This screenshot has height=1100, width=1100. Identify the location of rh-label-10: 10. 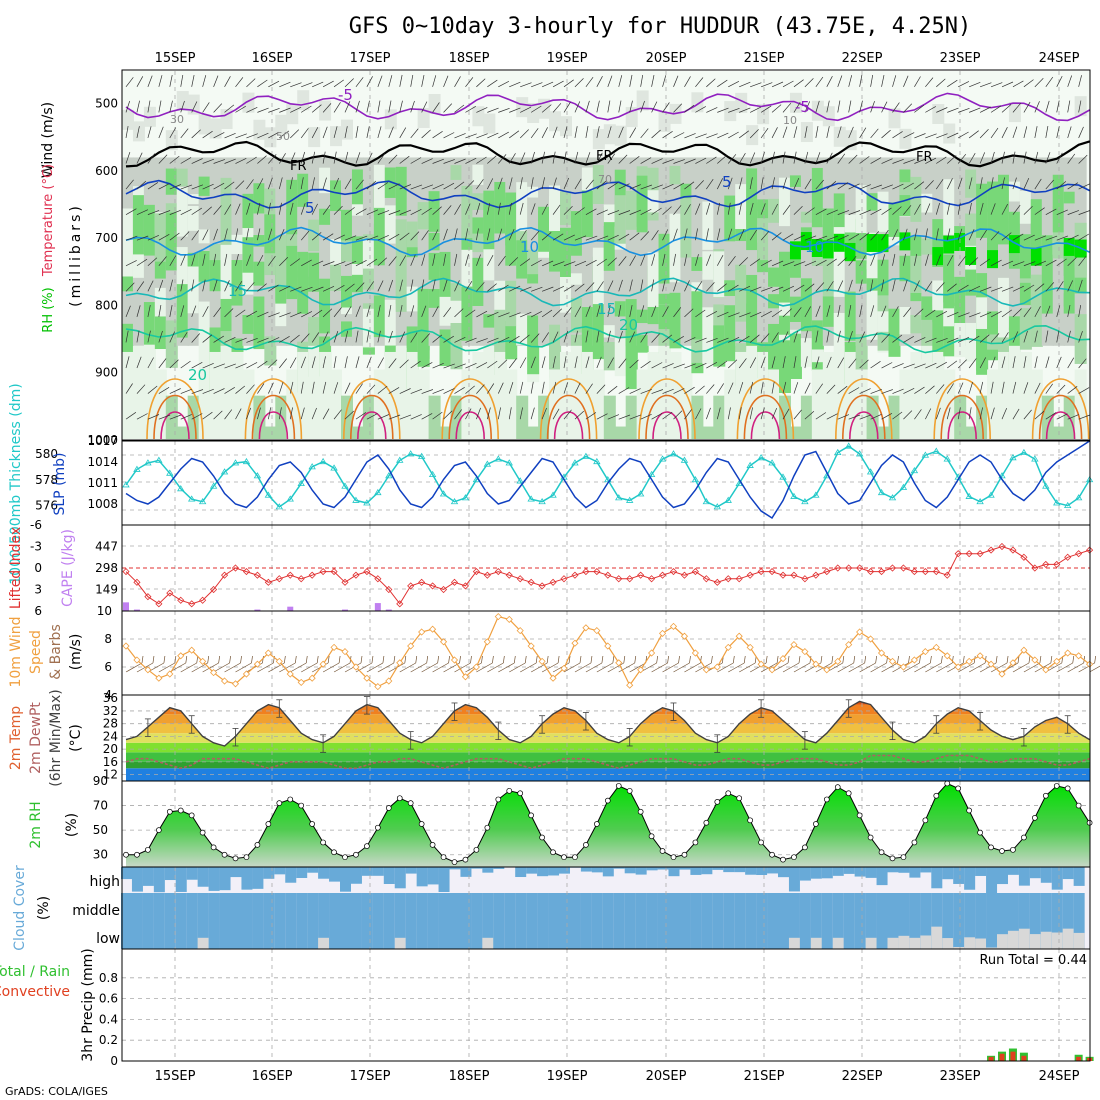
(790, 120).